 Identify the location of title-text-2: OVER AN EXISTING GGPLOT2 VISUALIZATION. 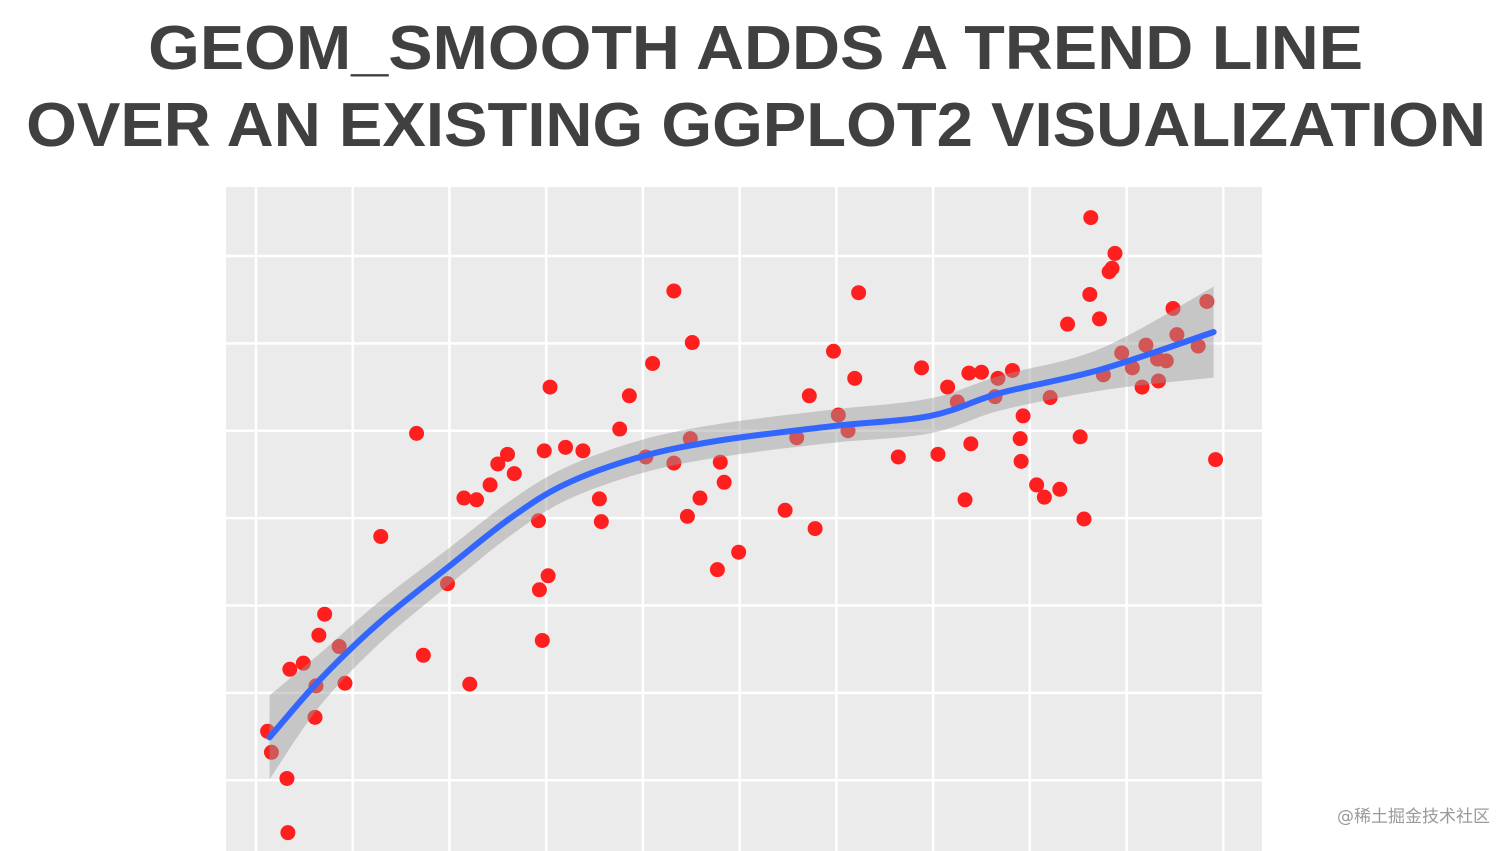
(755, 125).